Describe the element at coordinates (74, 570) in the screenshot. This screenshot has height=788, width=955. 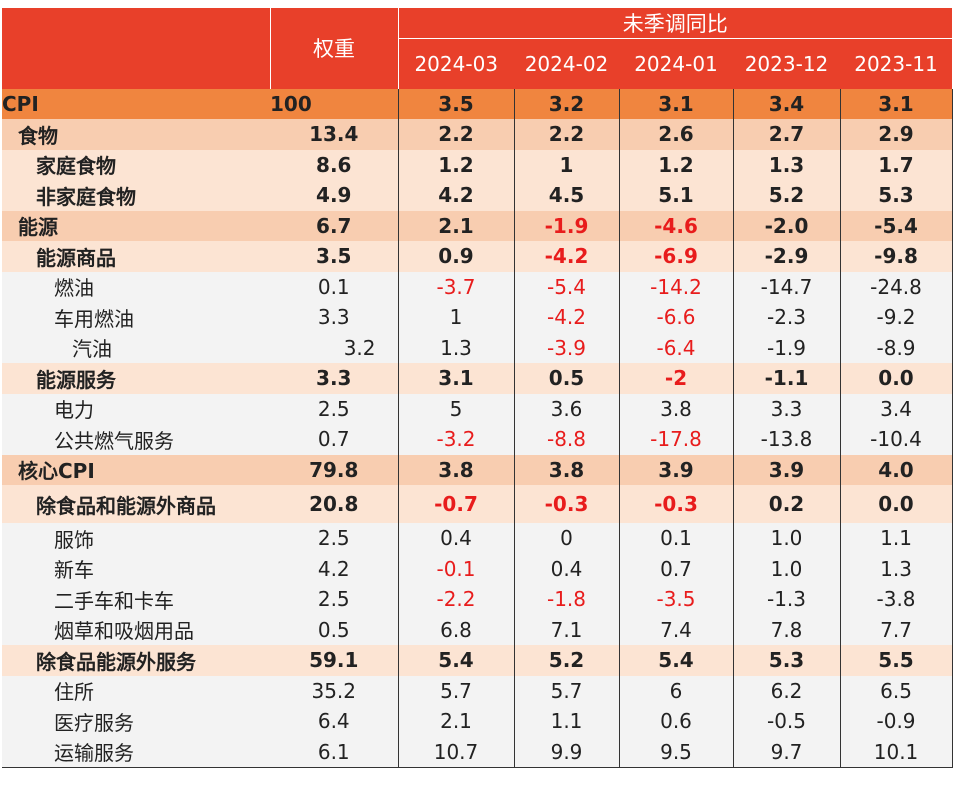
I see `row-label: 新车` at that location.